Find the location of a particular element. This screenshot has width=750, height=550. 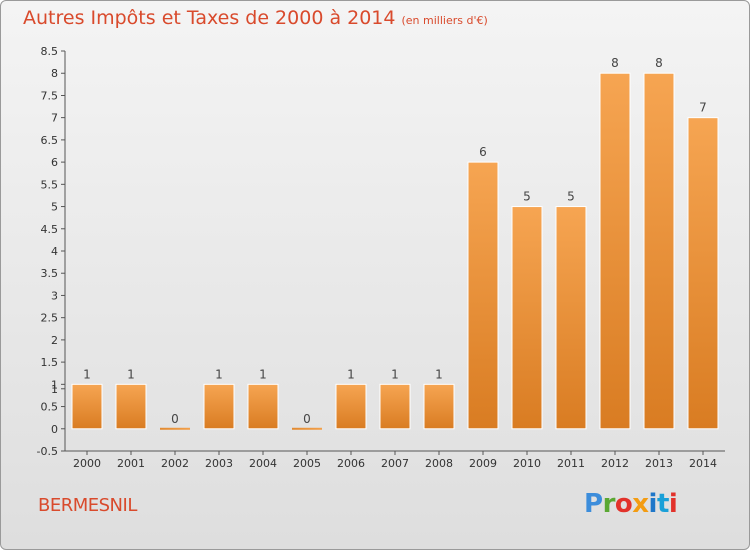

y-tick-label: 5 is located at coordinates (54, 207).